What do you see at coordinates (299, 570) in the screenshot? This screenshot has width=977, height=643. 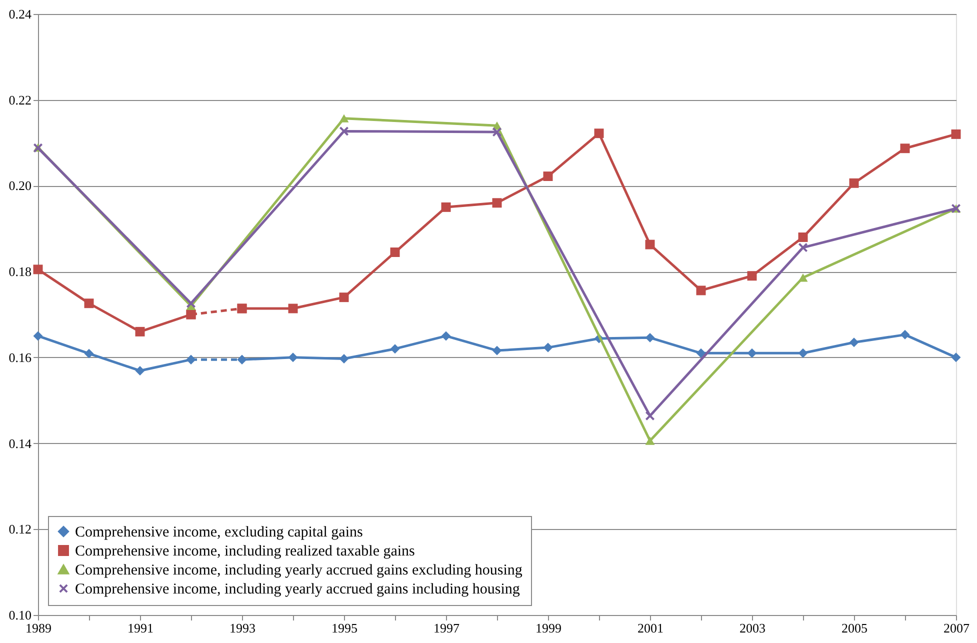 I see `legend-label: Comprehensive income, including yearly accrued gains excluding housing` at bounding box center [299, 570].